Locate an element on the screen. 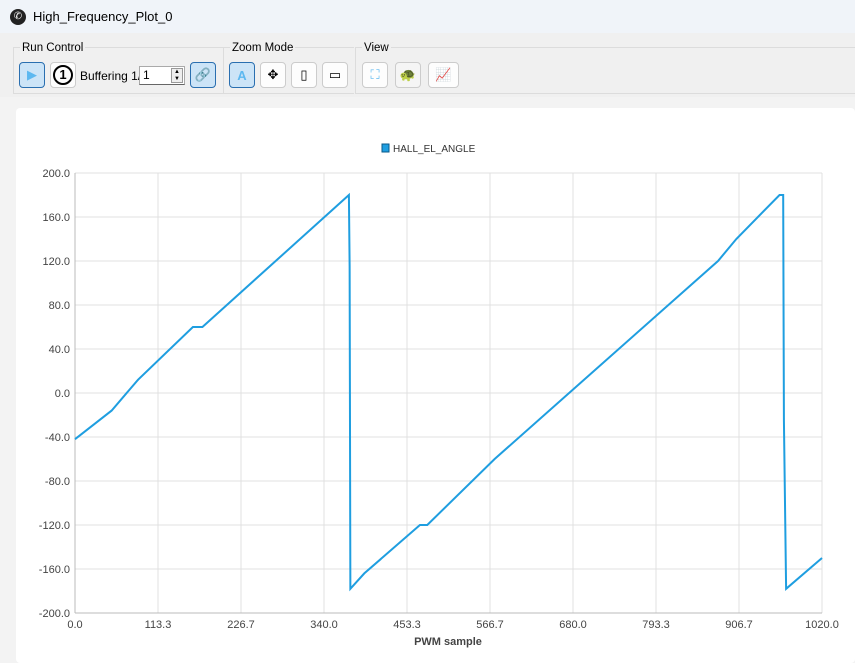 This screenshot has width=855, height=663. legend-label: HALL_EL_ANGLE is located at coordinates (434, 149).